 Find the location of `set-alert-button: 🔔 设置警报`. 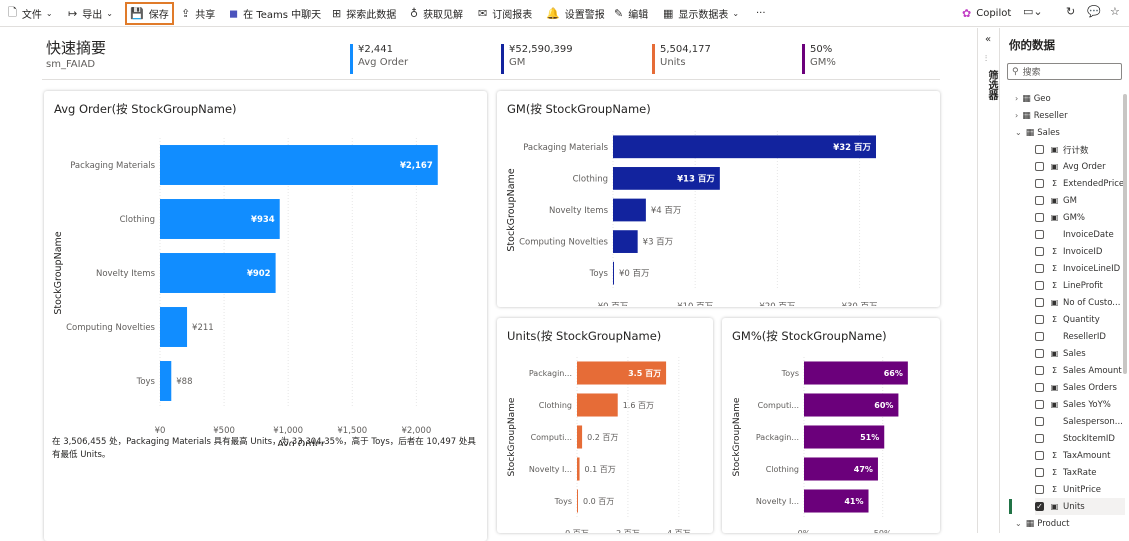

set-alert-button: 🔔 设置警报 is located at coordinates (575, 14).